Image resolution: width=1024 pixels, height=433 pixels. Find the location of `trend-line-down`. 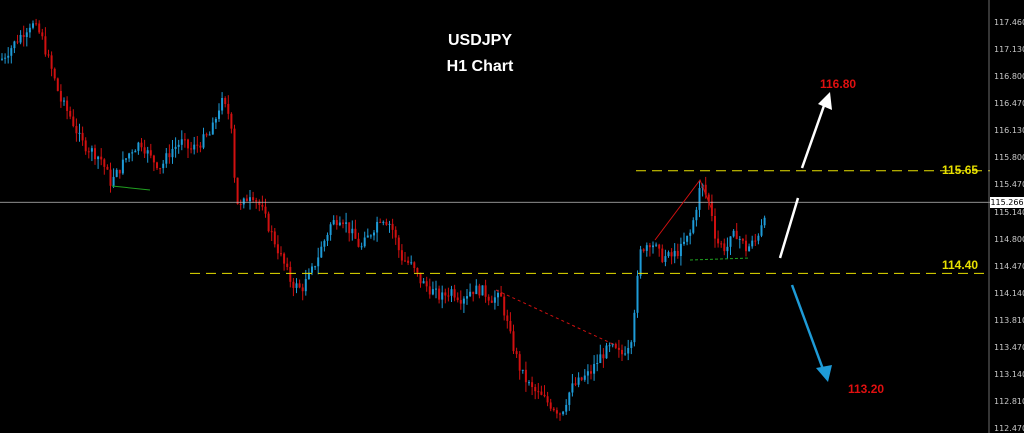

trend-line-down is located at coordinates (555, 317).